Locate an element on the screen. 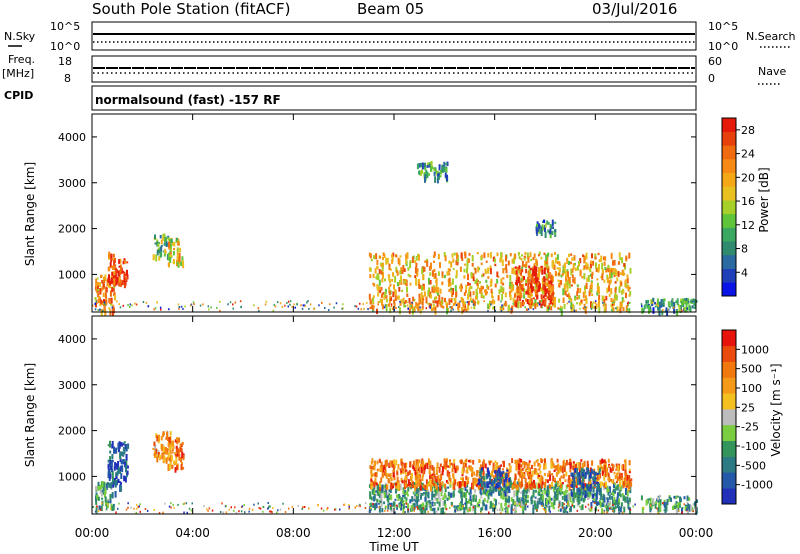 The image size is (800, 554). date-title: 03/Jul/2016 is located at coordinates (634, 9).